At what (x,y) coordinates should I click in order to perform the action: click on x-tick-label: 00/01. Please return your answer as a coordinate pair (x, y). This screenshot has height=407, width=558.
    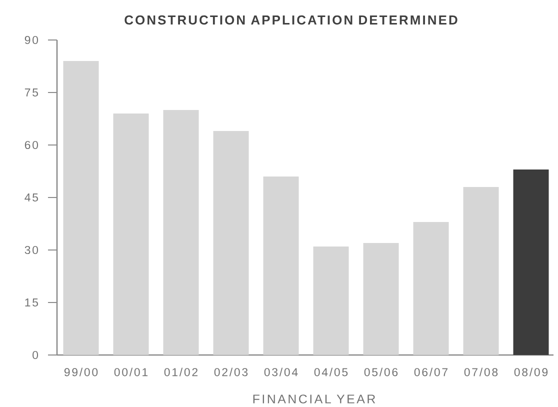
    Looking at the image, I should click on (131, 372).